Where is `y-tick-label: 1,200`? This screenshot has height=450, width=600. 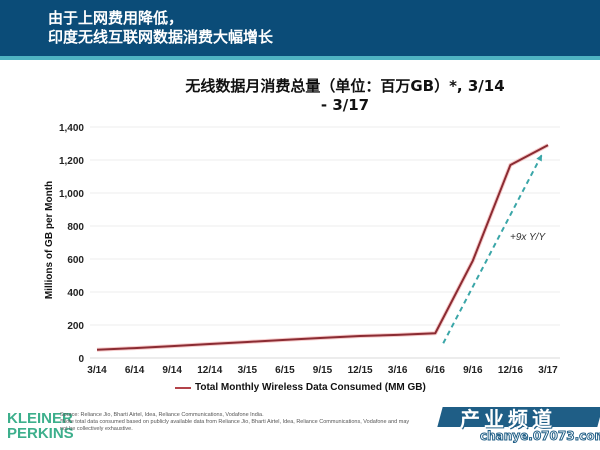
y-tick-label: 1,200 is located at coordinates (71, 161).